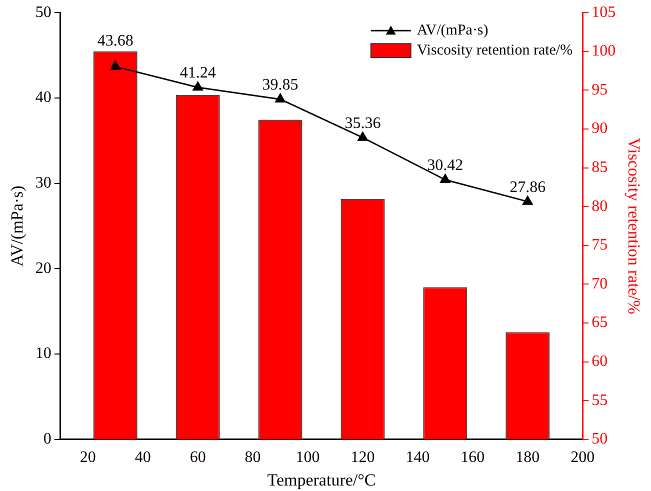  Describe the element at coordinates (17, 226) in the screenshot. I see `y-axis-title: AV/(mPa·s)` at that location.